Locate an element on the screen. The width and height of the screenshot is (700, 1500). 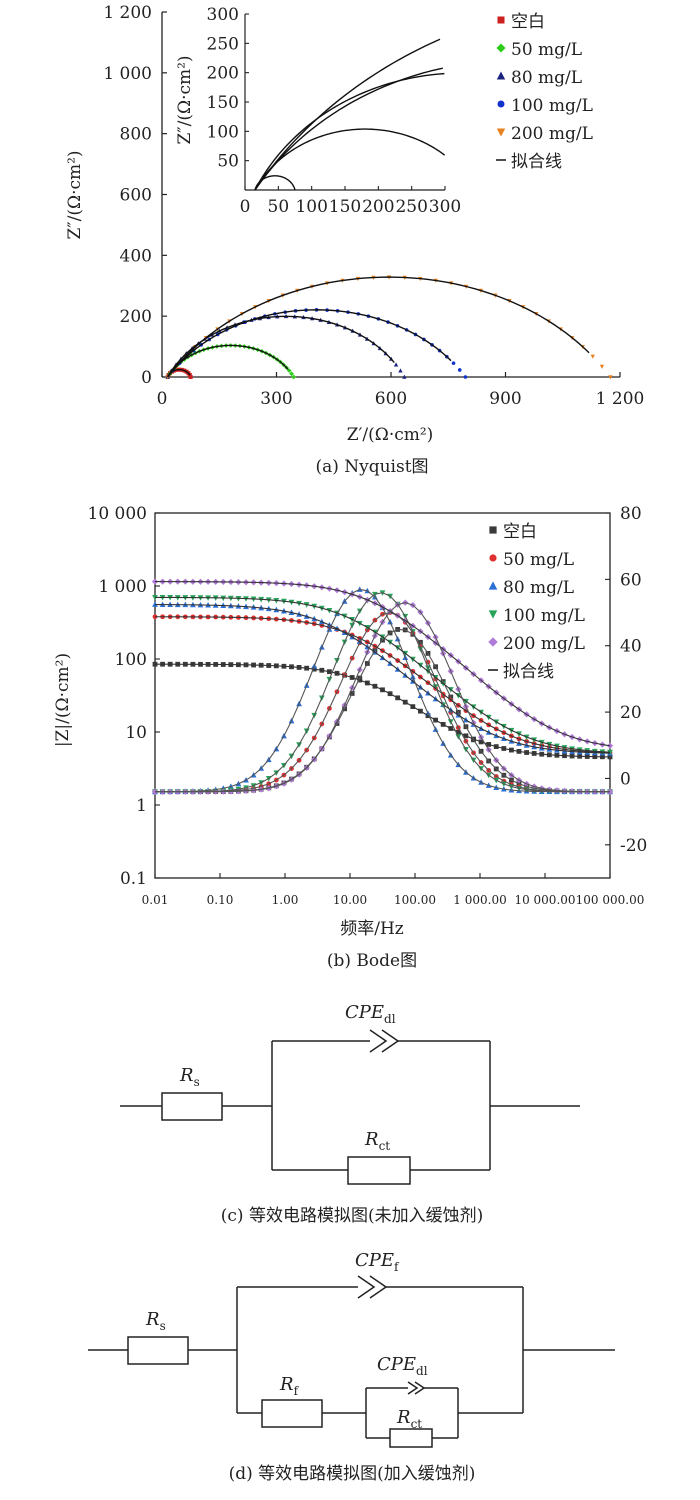
inset-y-tick-label: 150 is located at coordinates (223, 103).